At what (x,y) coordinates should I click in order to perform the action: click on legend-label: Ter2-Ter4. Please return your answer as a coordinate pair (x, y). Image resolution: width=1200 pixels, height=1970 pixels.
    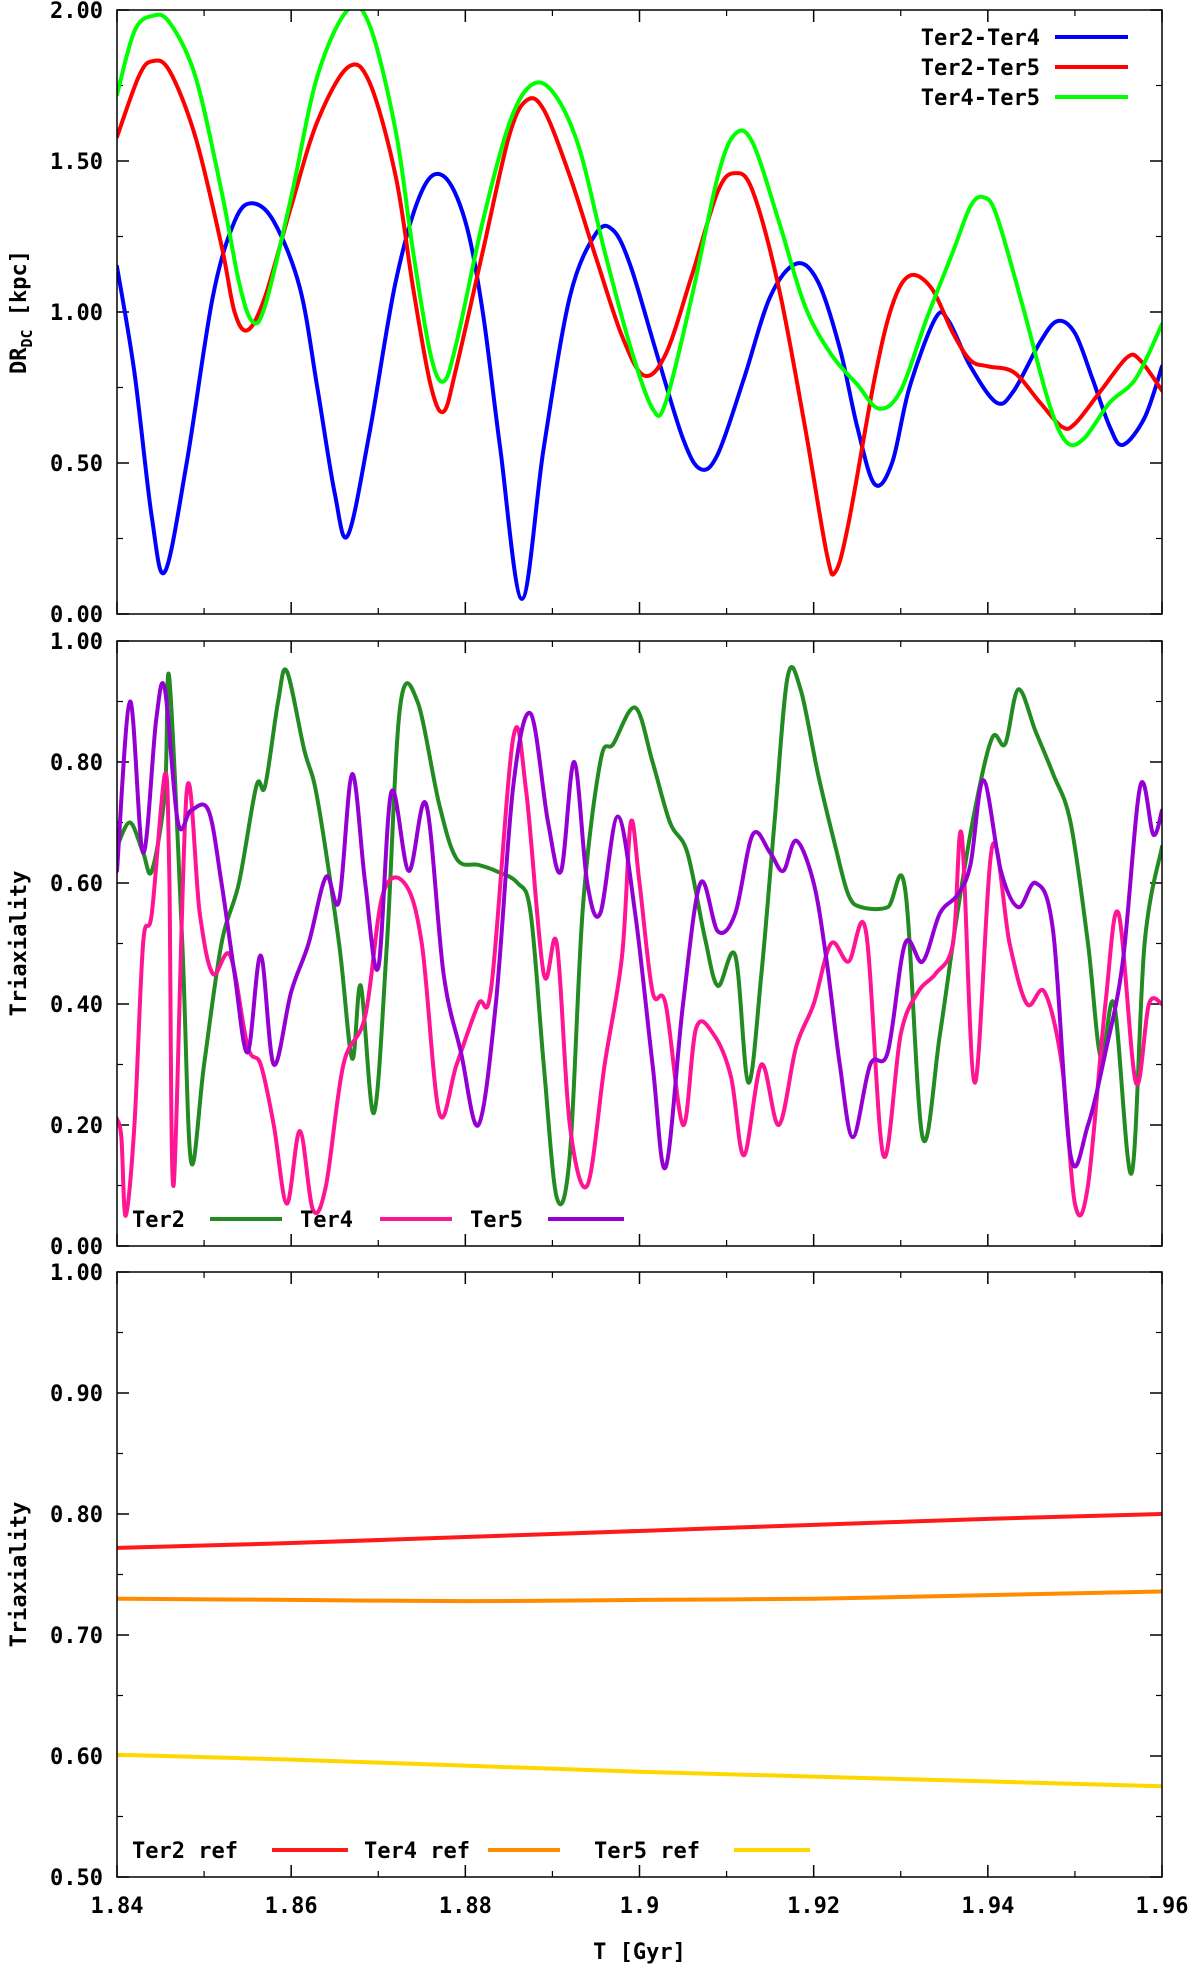
    Looking at the image, I should click on (980, 38).